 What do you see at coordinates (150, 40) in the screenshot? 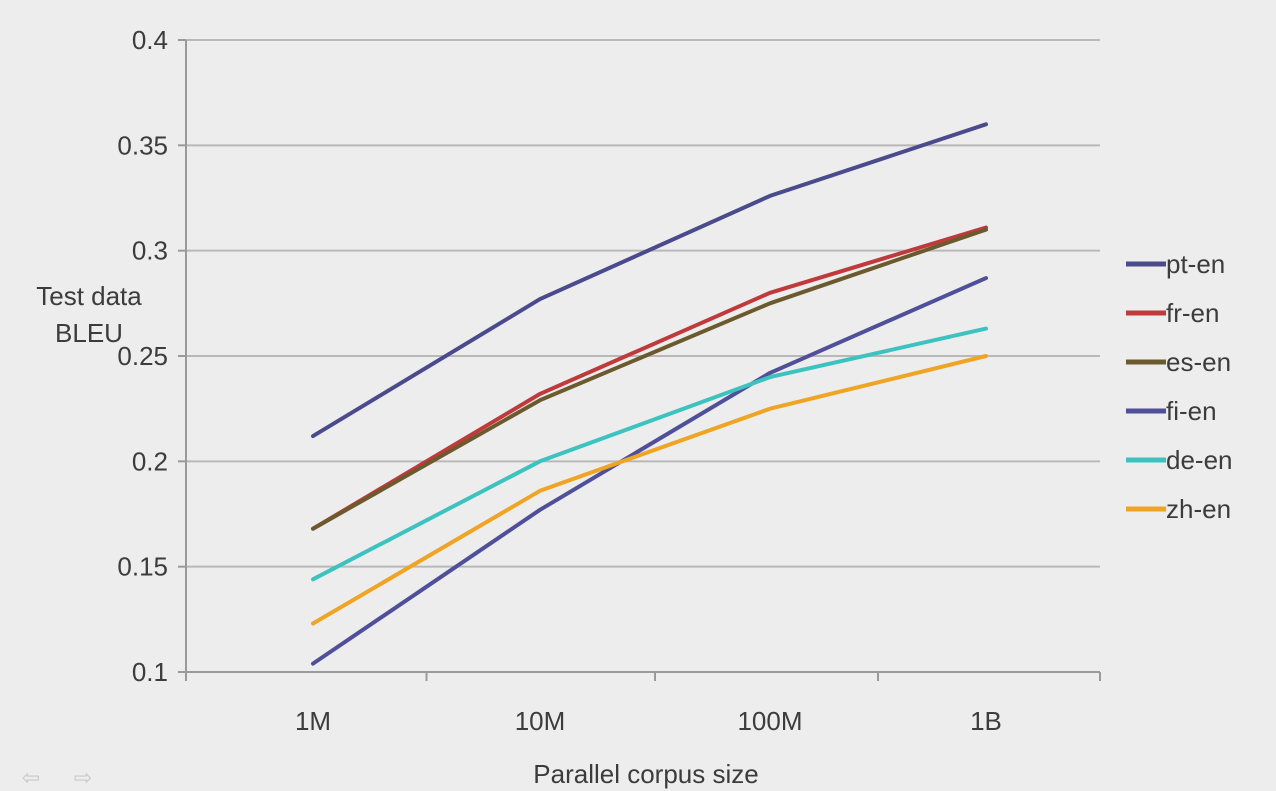
I see `y-tick-label: 0.4` at bounding box center [150, 40].